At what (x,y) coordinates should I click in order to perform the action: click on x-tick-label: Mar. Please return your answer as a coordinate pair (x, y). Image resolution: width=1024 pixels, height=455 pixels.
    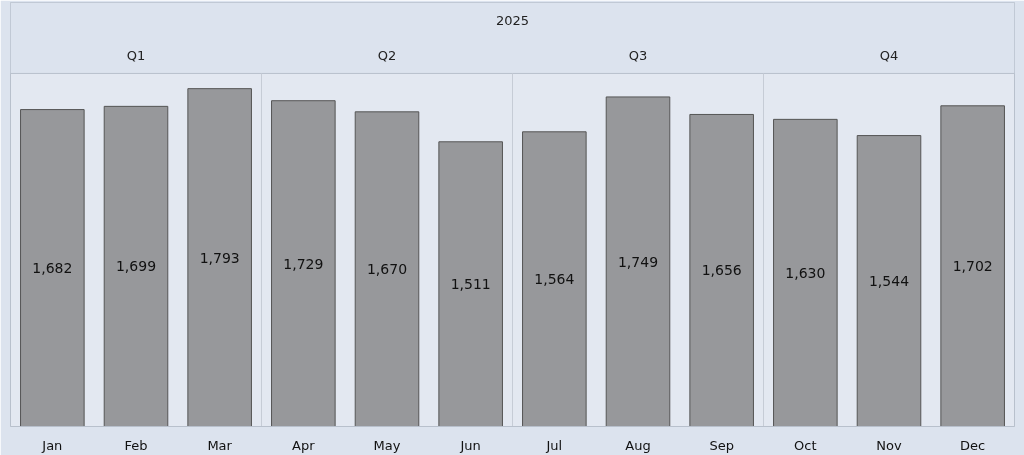
    Looking at the image, I should click on (220, 445).